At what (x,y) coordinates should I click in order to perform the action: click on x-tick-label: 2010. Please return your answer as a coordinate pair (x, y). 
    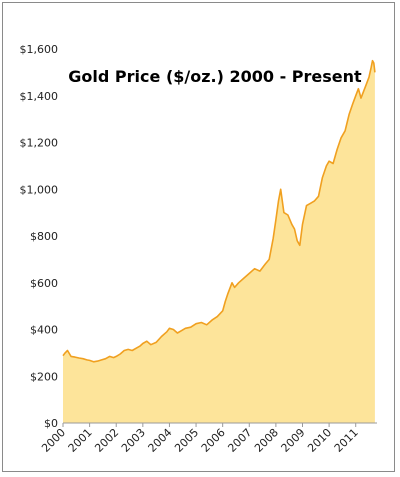
    Looking at the image, I should click on (319, 440).